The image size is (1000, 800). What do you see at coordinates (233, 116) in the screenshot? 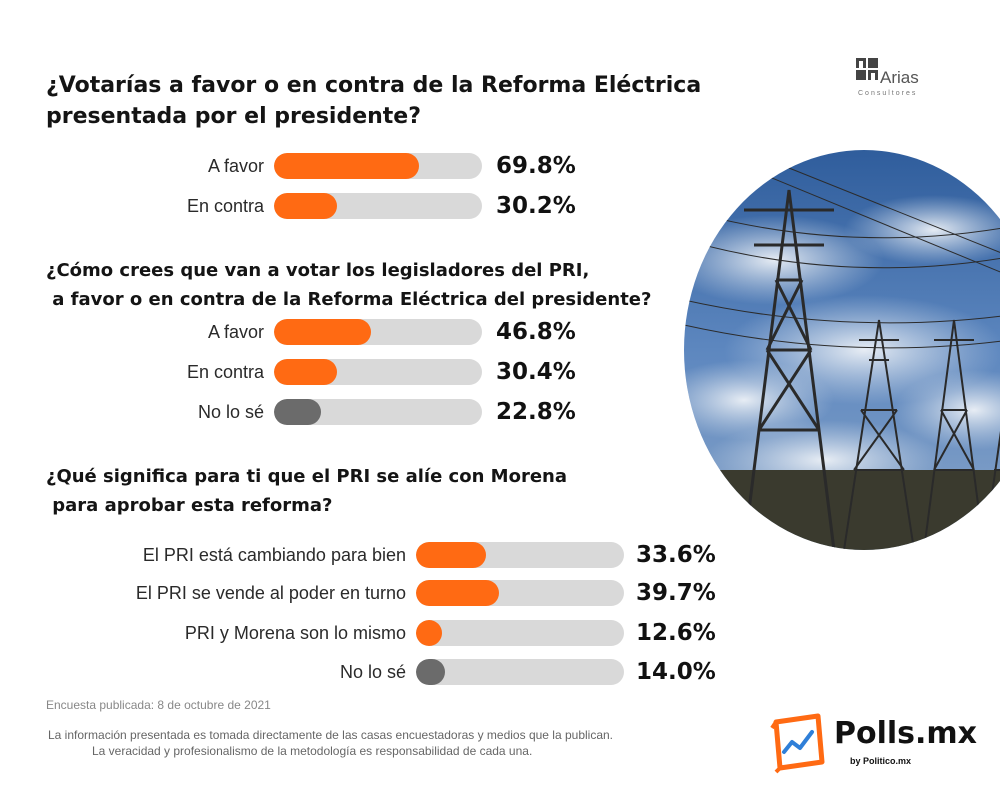
I see `question-1-title-line: presentada por el presidente?` at bounding box center [233, 116].